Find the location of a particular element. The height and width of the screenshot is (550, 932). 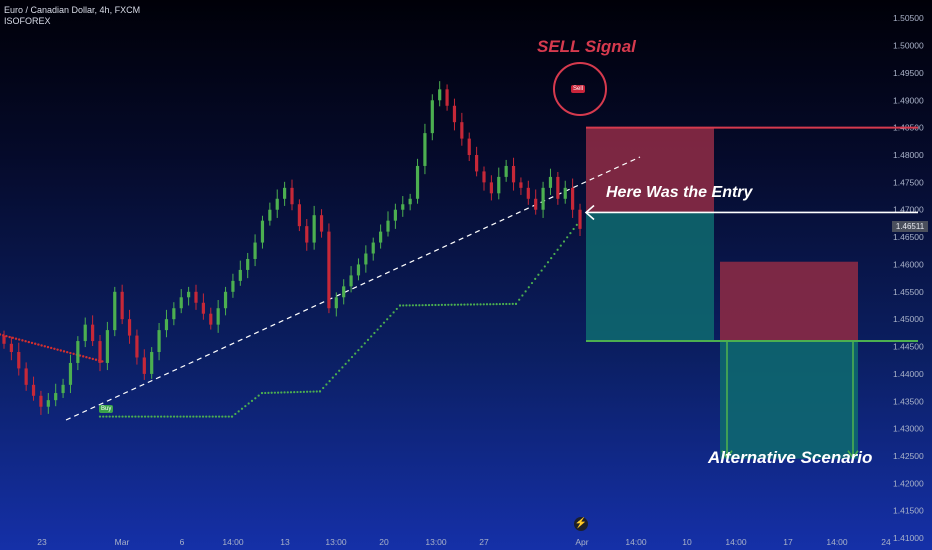

y-tick-label: 1.50000 is located at coordinates (908, 46).